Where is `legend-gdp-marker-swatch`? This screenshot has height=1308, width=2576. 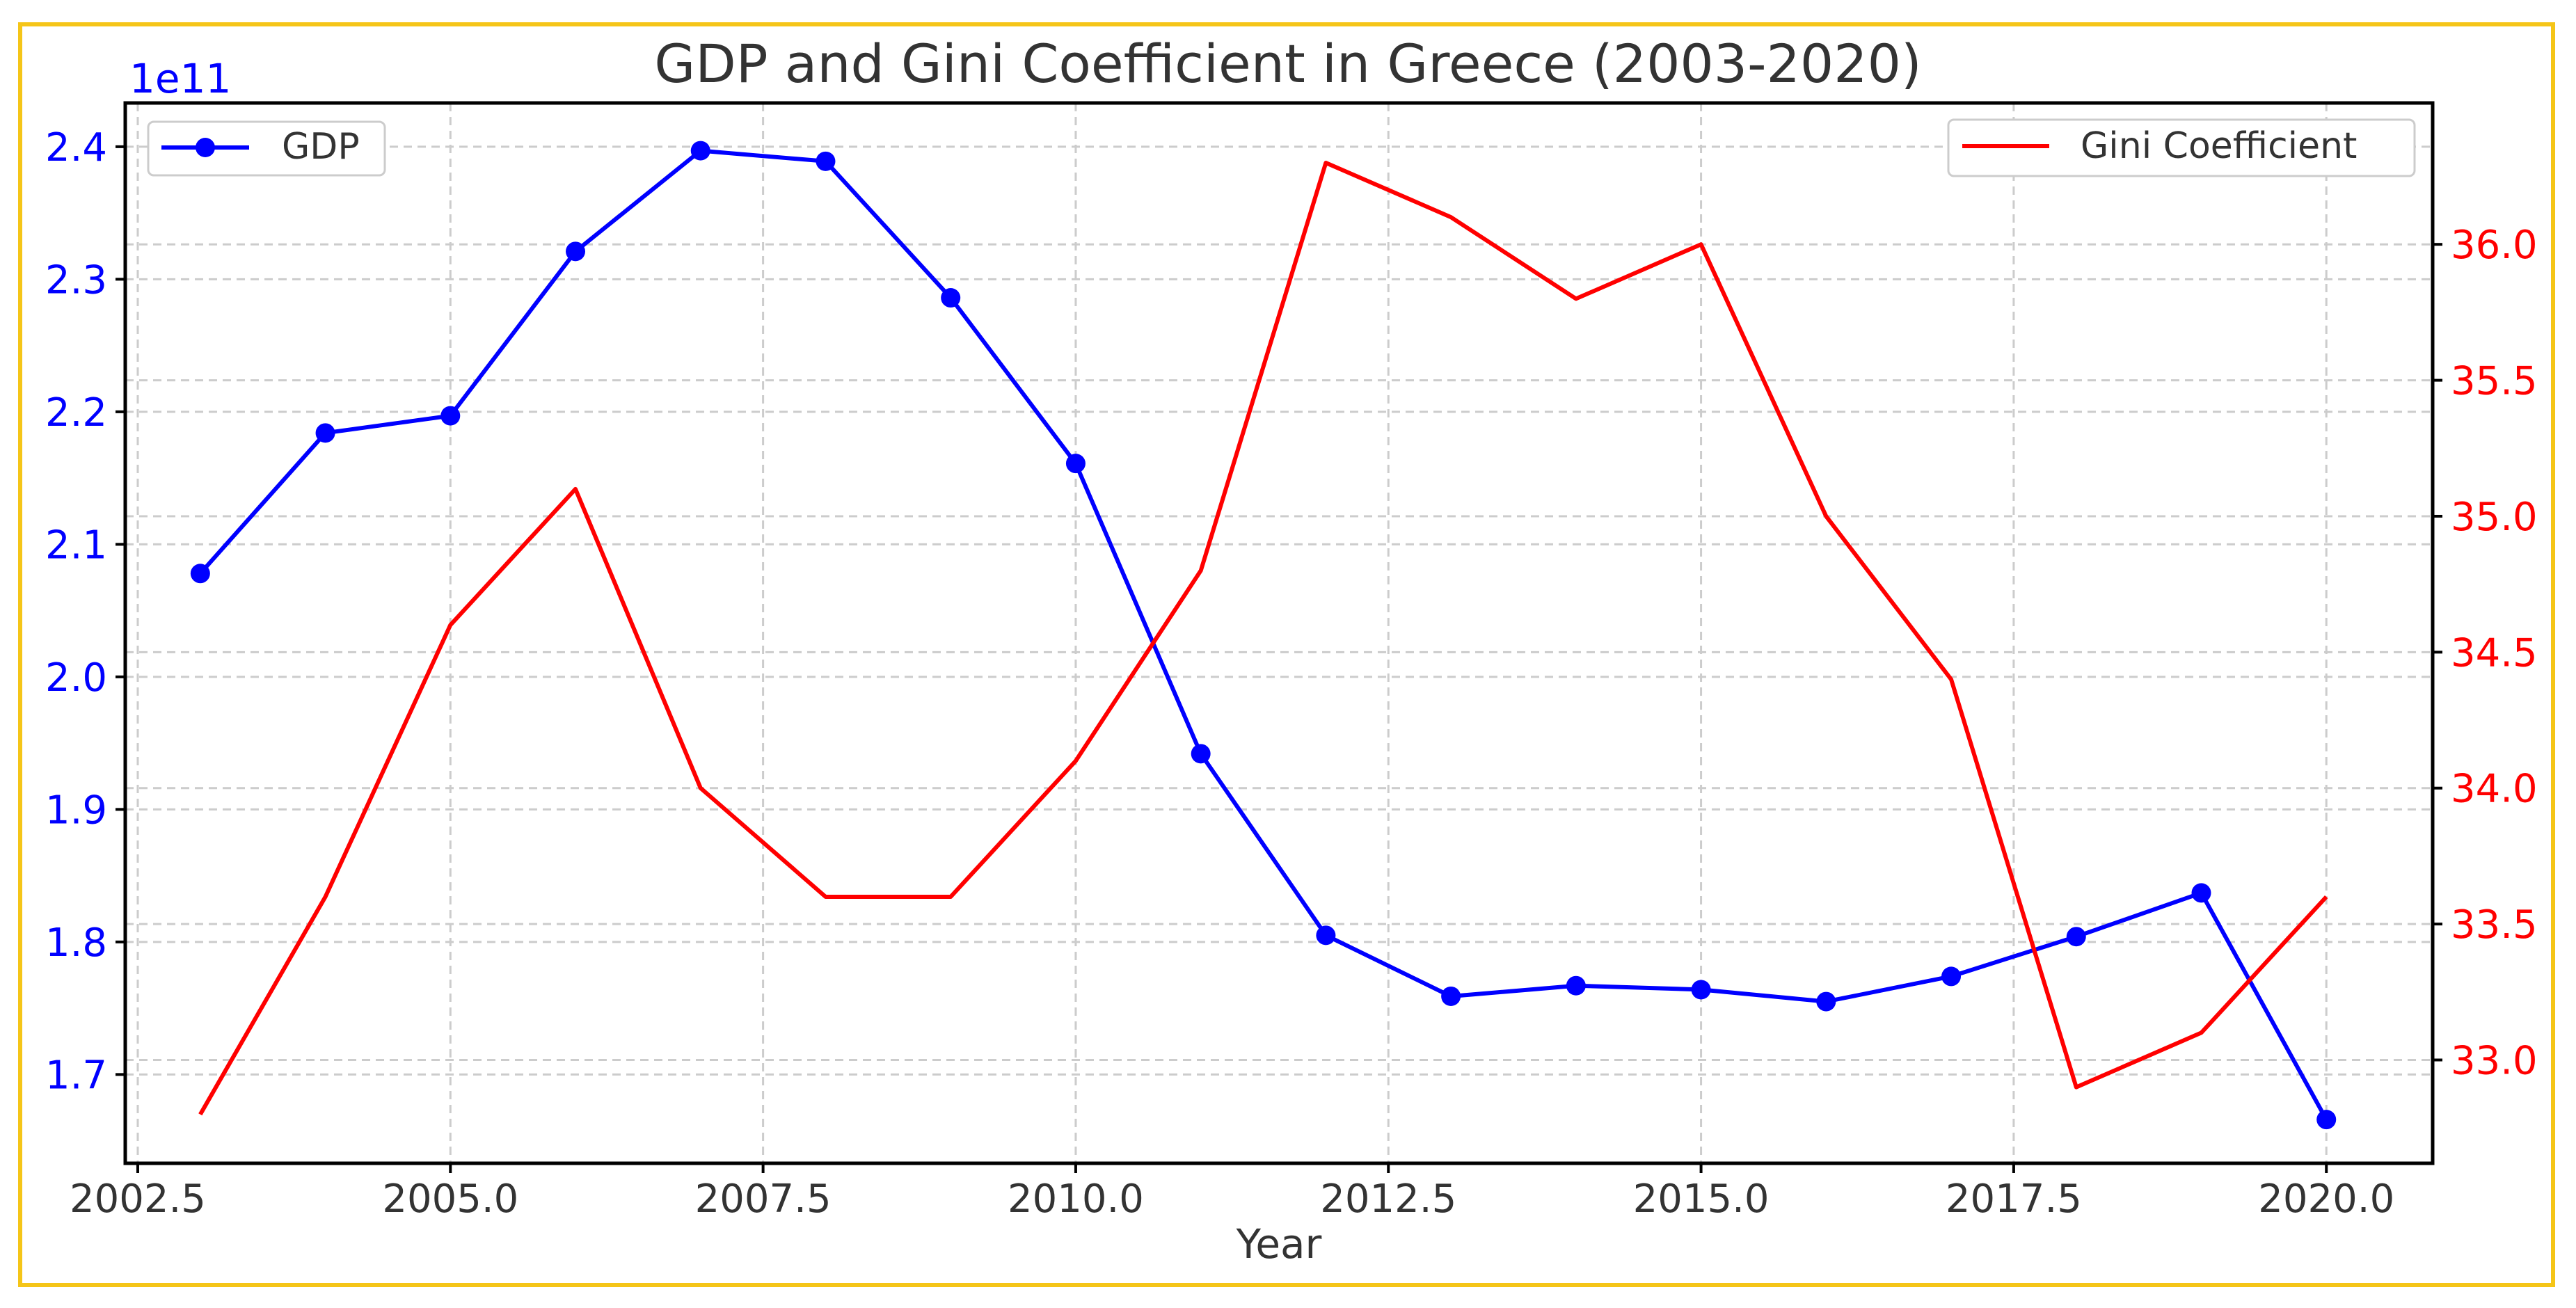
legend-gdp-marker-swatch is located at coordinates (205, 147).